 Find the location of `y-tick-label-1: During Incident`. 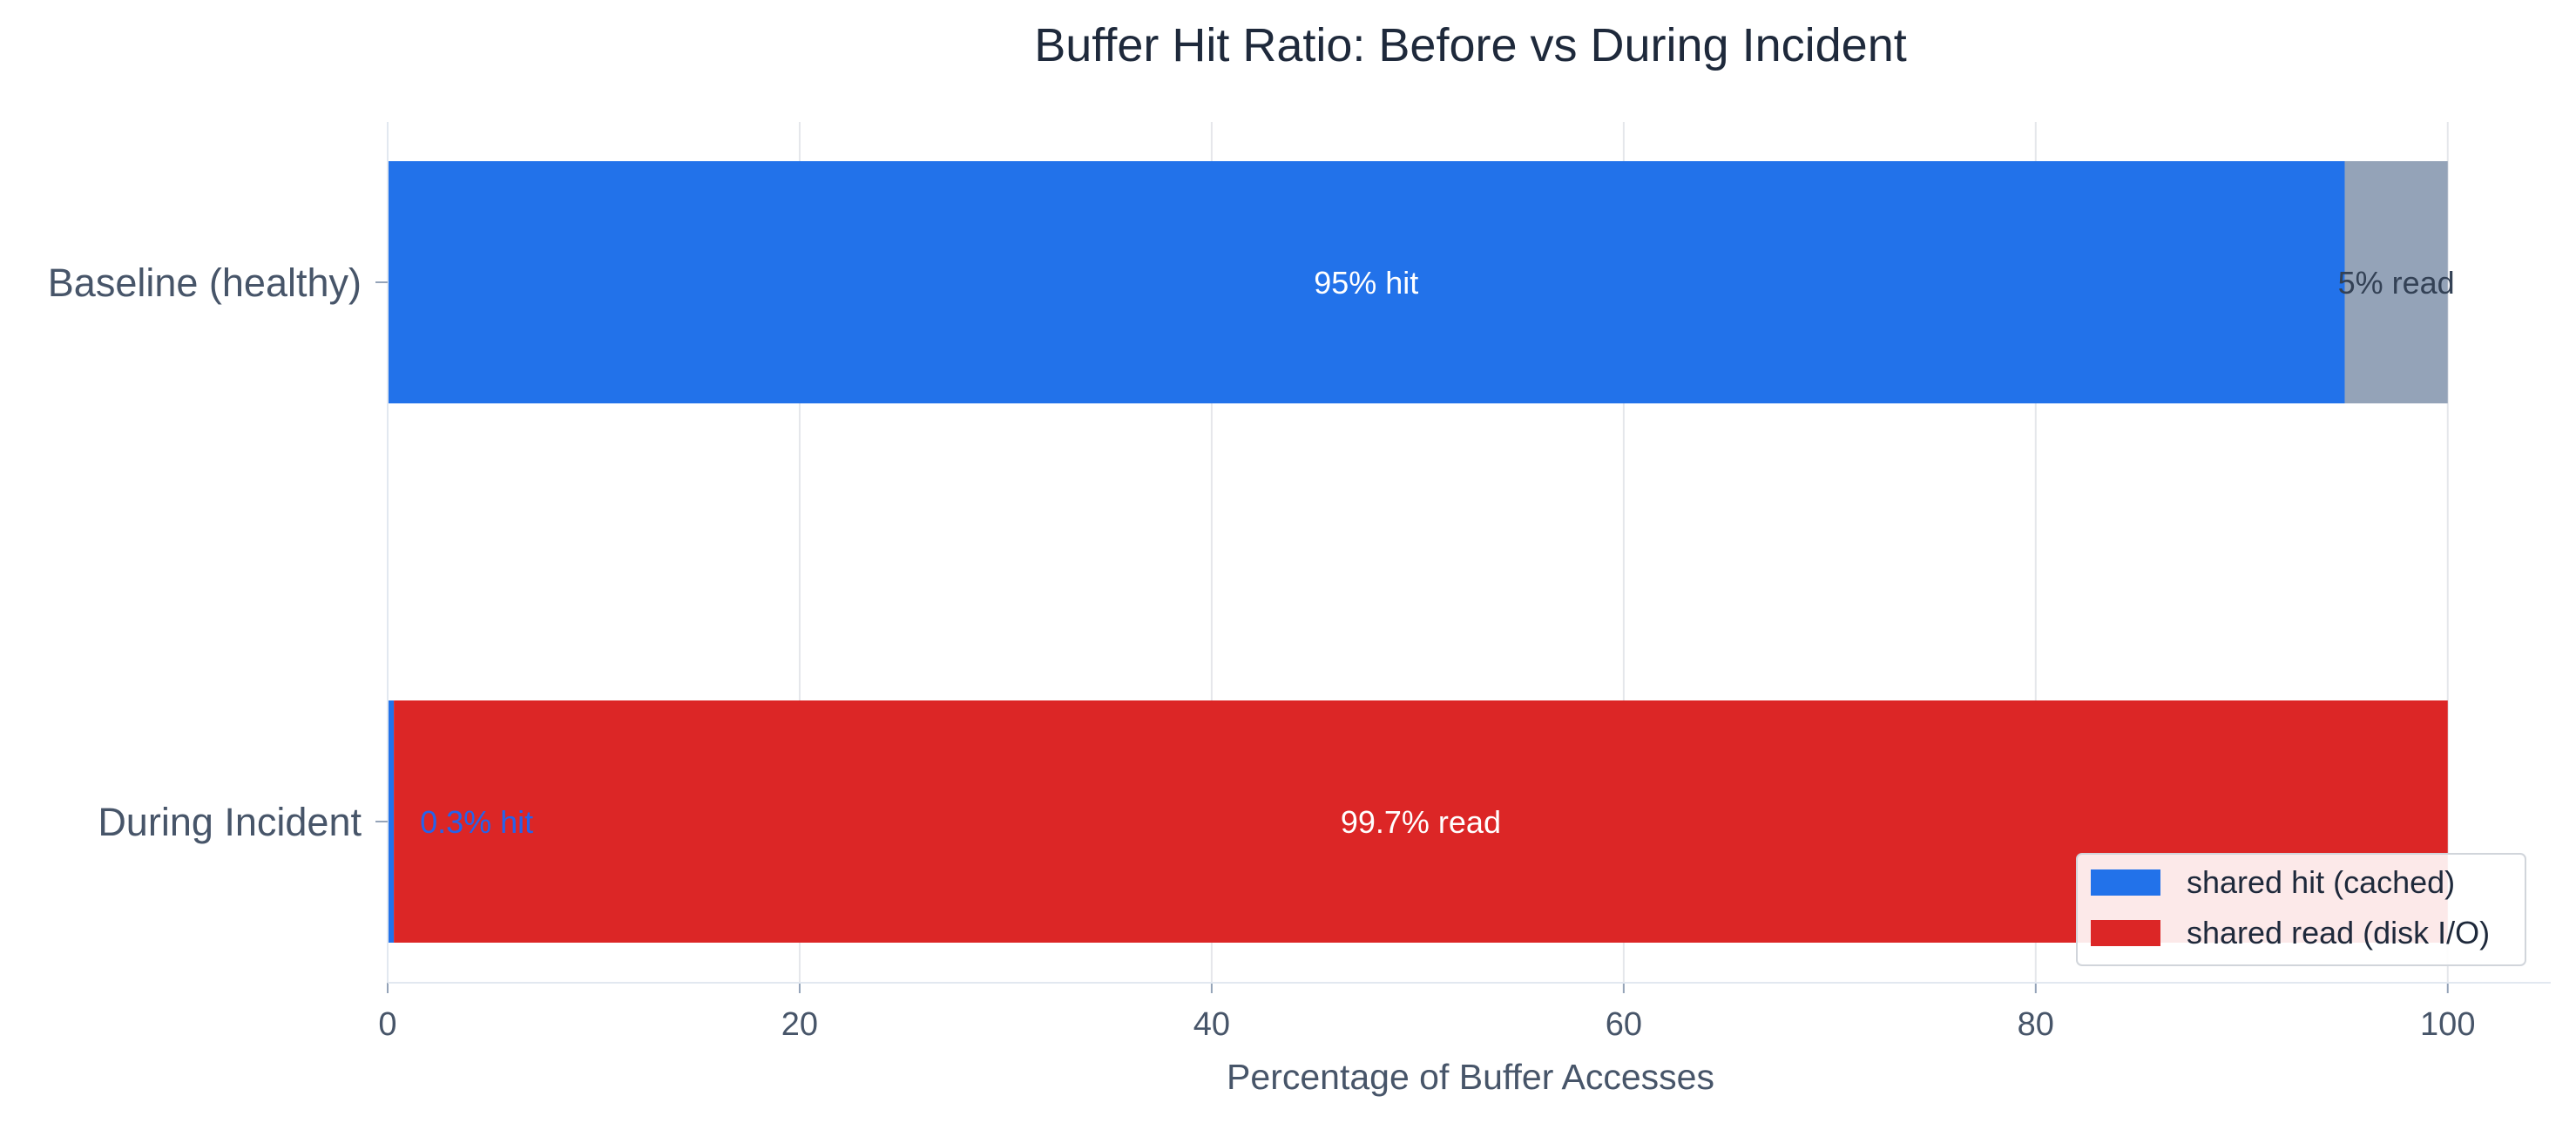

y-tick-label-1: During Incident is located at coordinates (230, 822).